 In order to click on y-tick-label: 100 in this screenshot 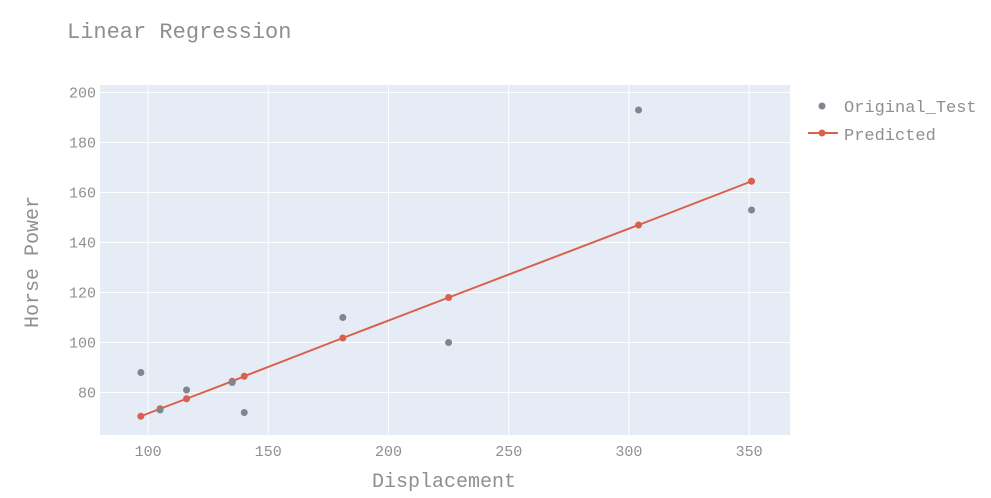, I will do `click(82, 344)`.